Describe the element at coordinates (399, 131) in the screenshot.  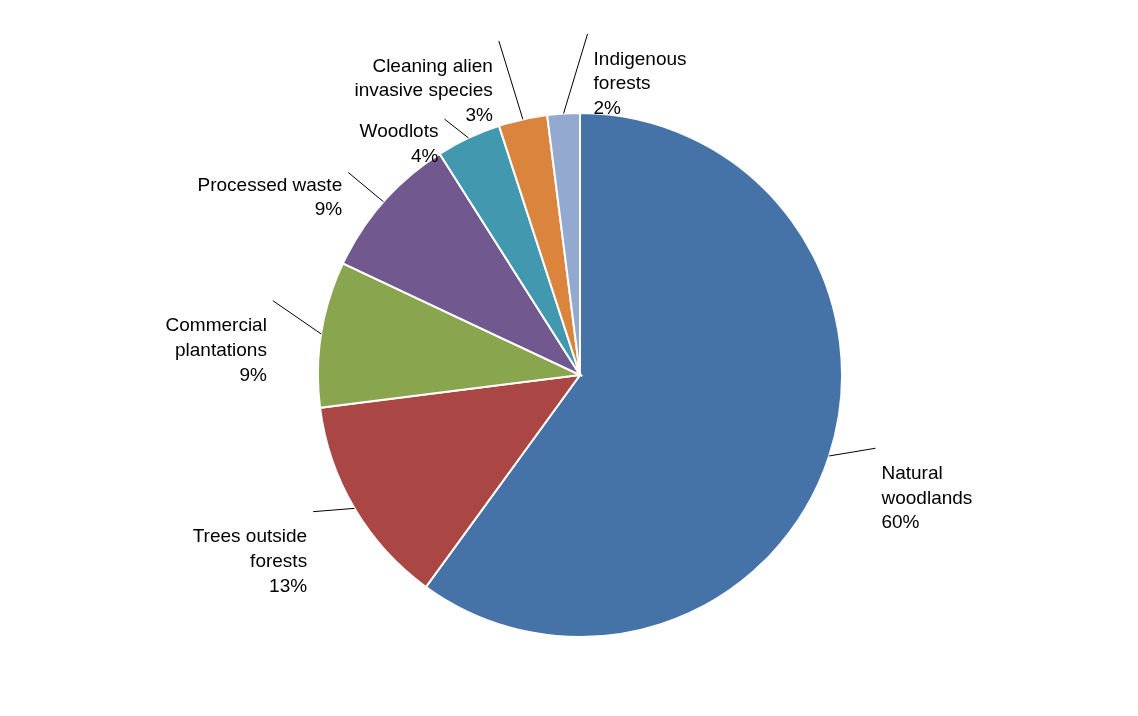
I see `slice-label: Woodlots` at that location.